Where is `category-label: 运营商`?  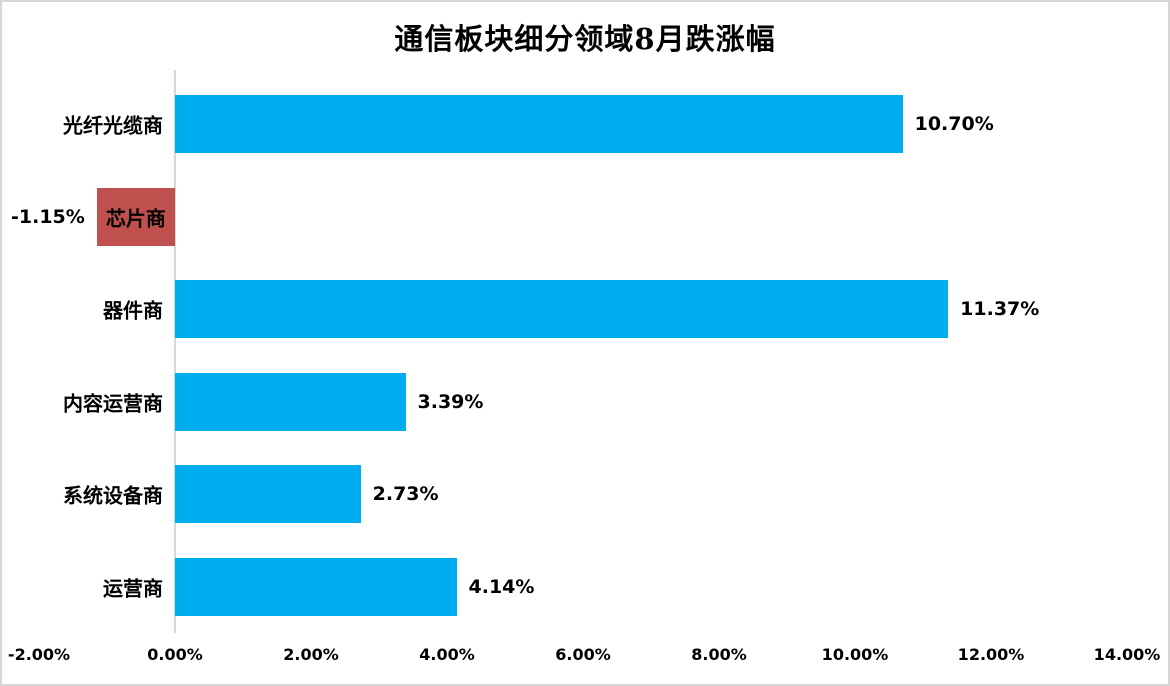 category-label: 运营商 is located at coordinates (133, 588).